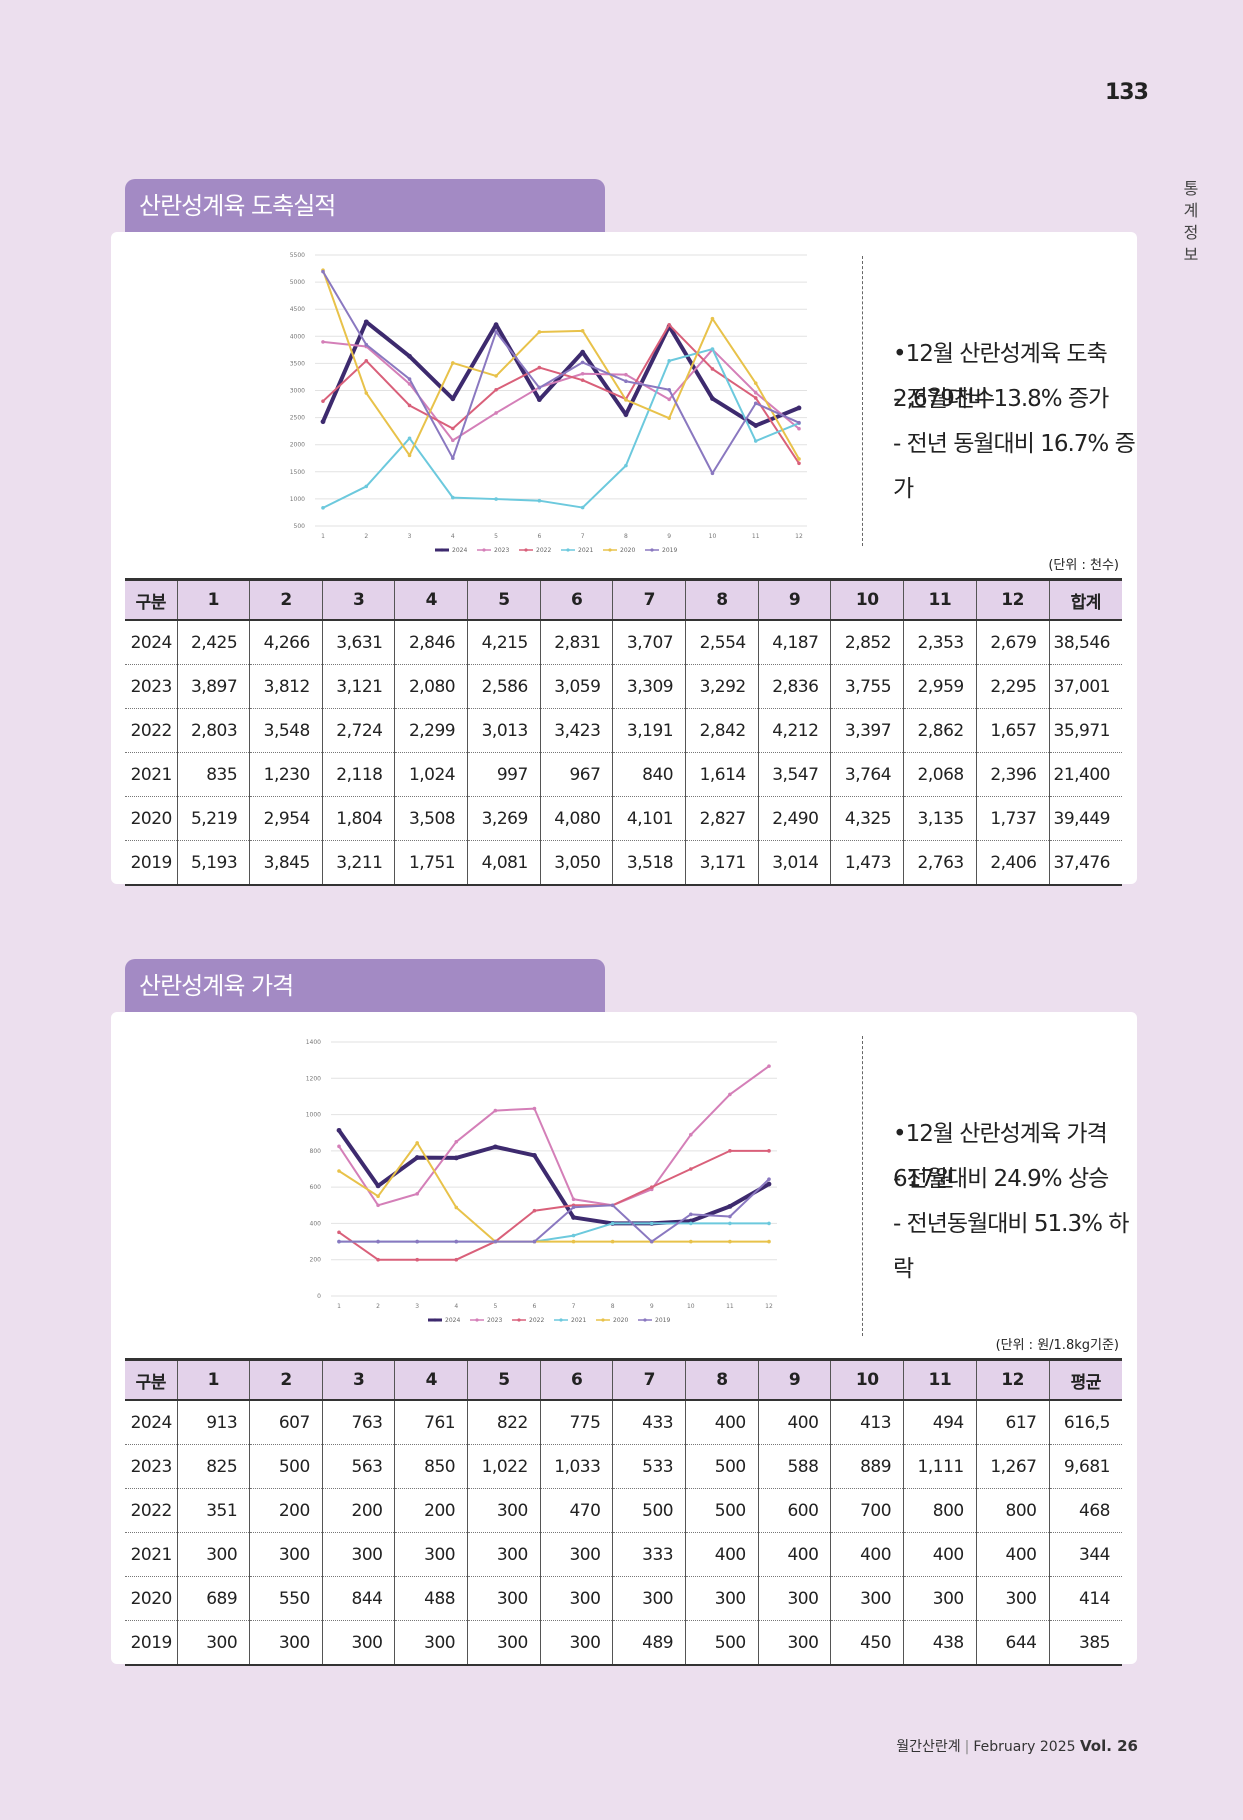  Describe the element at coordinates (722, 1379) in the screenshot. I see `column-header: 8` at that location.